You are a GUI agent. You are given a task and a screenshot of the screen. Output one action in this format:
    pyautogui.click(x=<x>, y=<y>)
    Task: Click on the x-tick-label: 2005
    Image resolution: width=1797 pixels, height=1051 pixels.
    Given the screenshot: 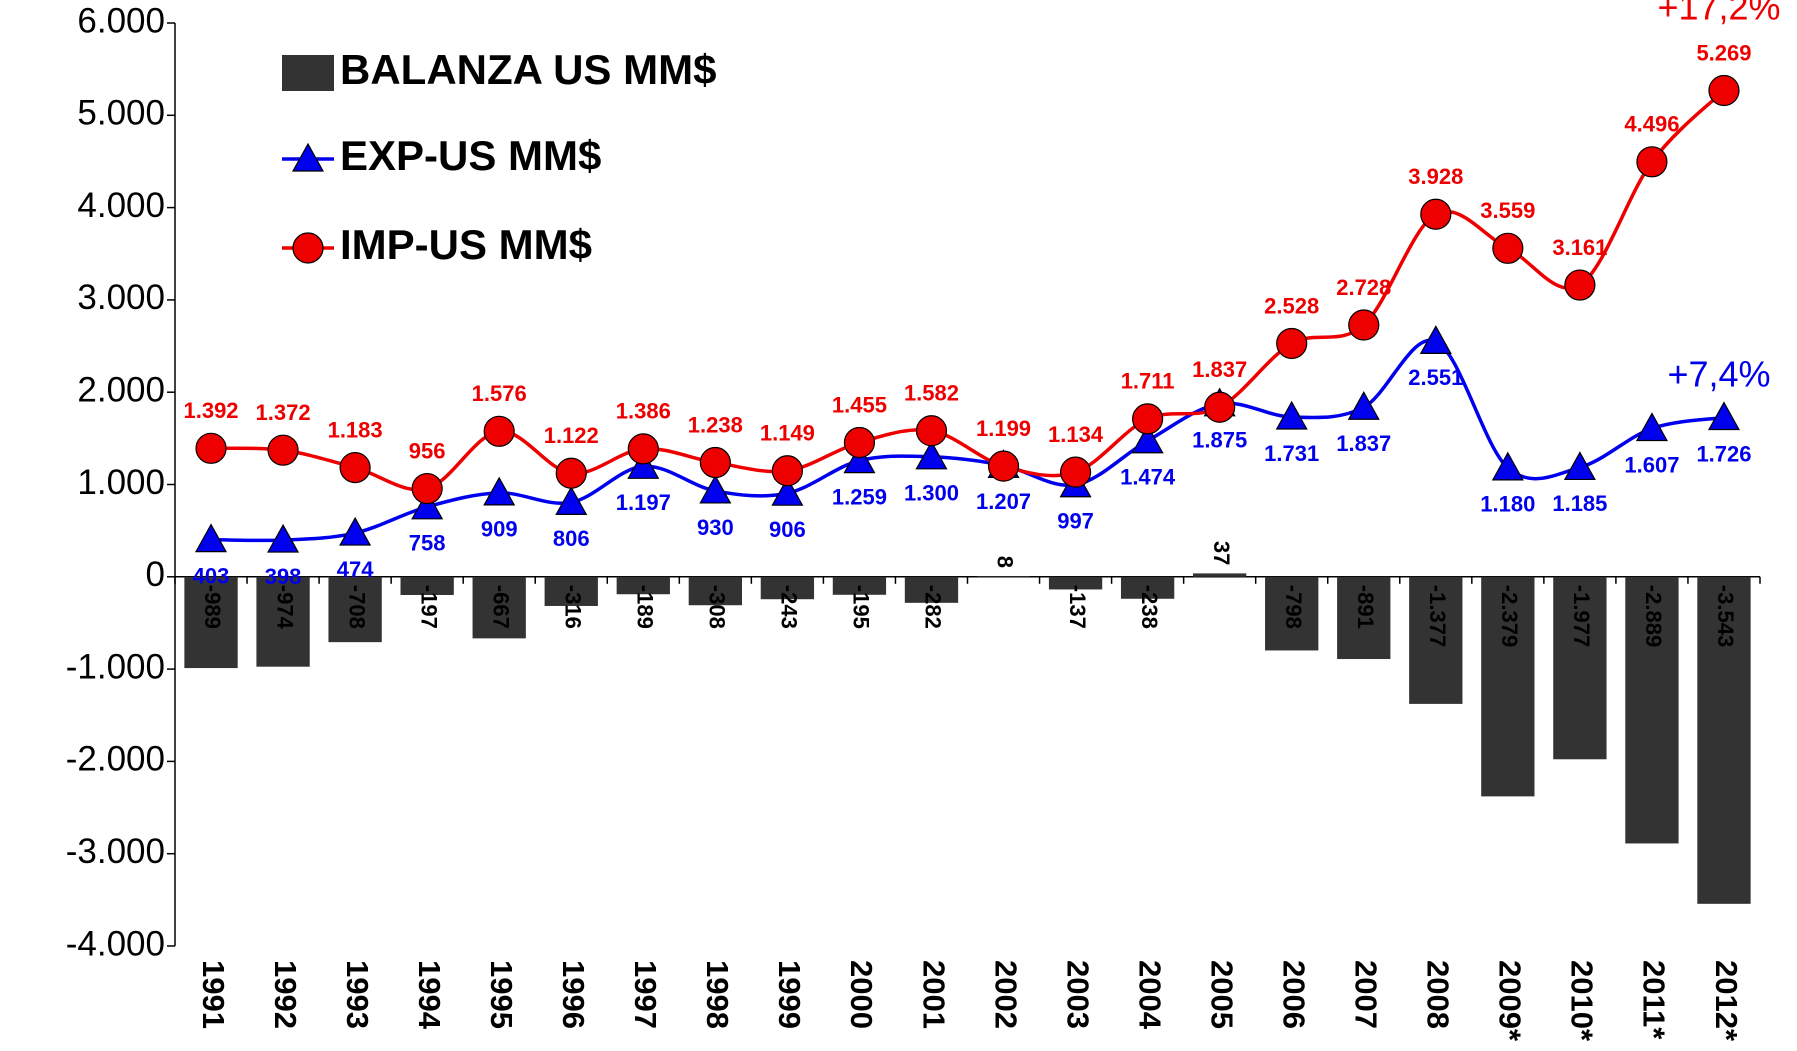 What is the action you would take?
    pyautogui.click(x=1221, y=994)
    